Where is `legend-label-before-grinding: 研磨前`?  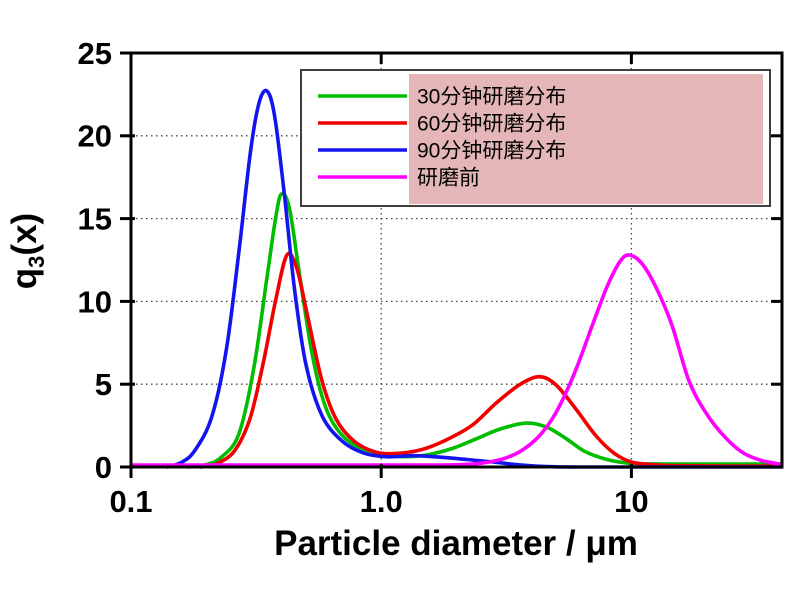 legend-label-before-grinding: 研磨前 is located at coordinates (448, 177).